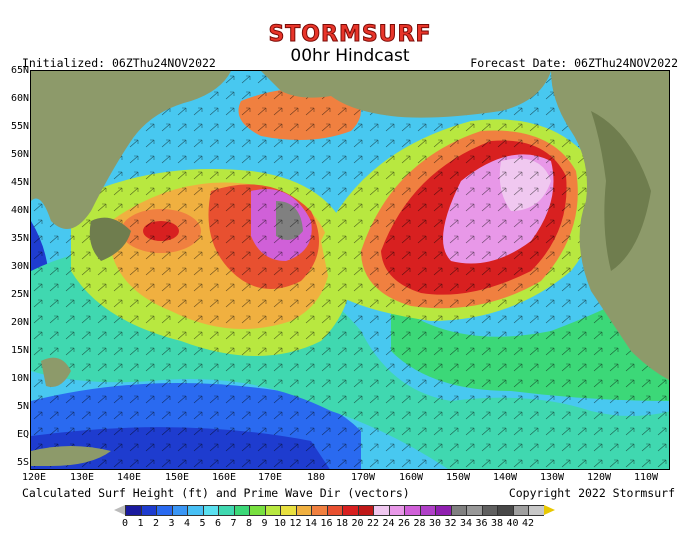  What do you see at coordinates (528, 523) in the screenshot?
I see `scale-value-label: 42` at bounding box center [528, 523].